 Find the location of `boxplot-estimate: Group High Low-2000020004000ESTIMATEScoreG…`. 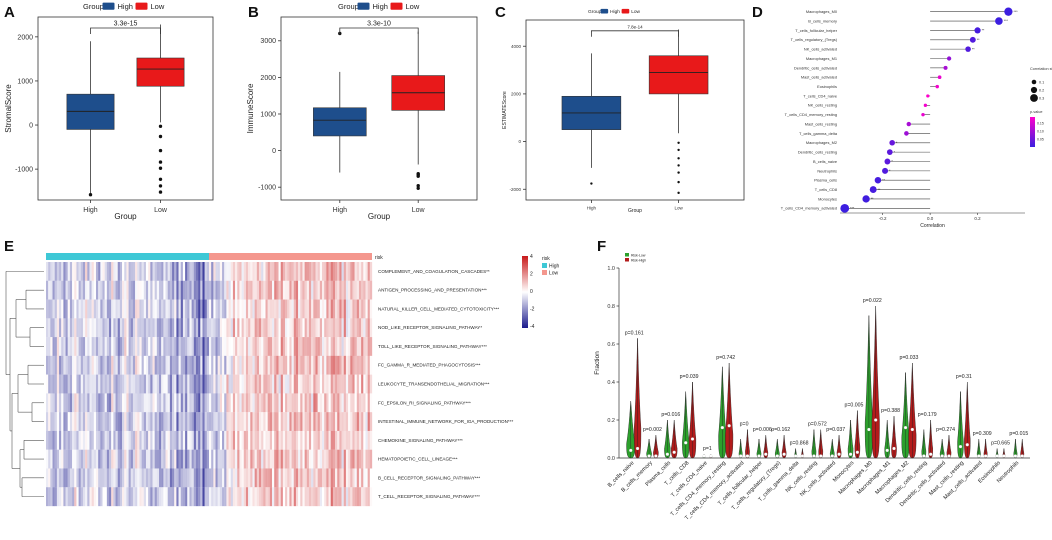

boxplot-estimate: Group High Low-2000020004000ESTIMATEScoreG… is located at coordinates (623, 111).